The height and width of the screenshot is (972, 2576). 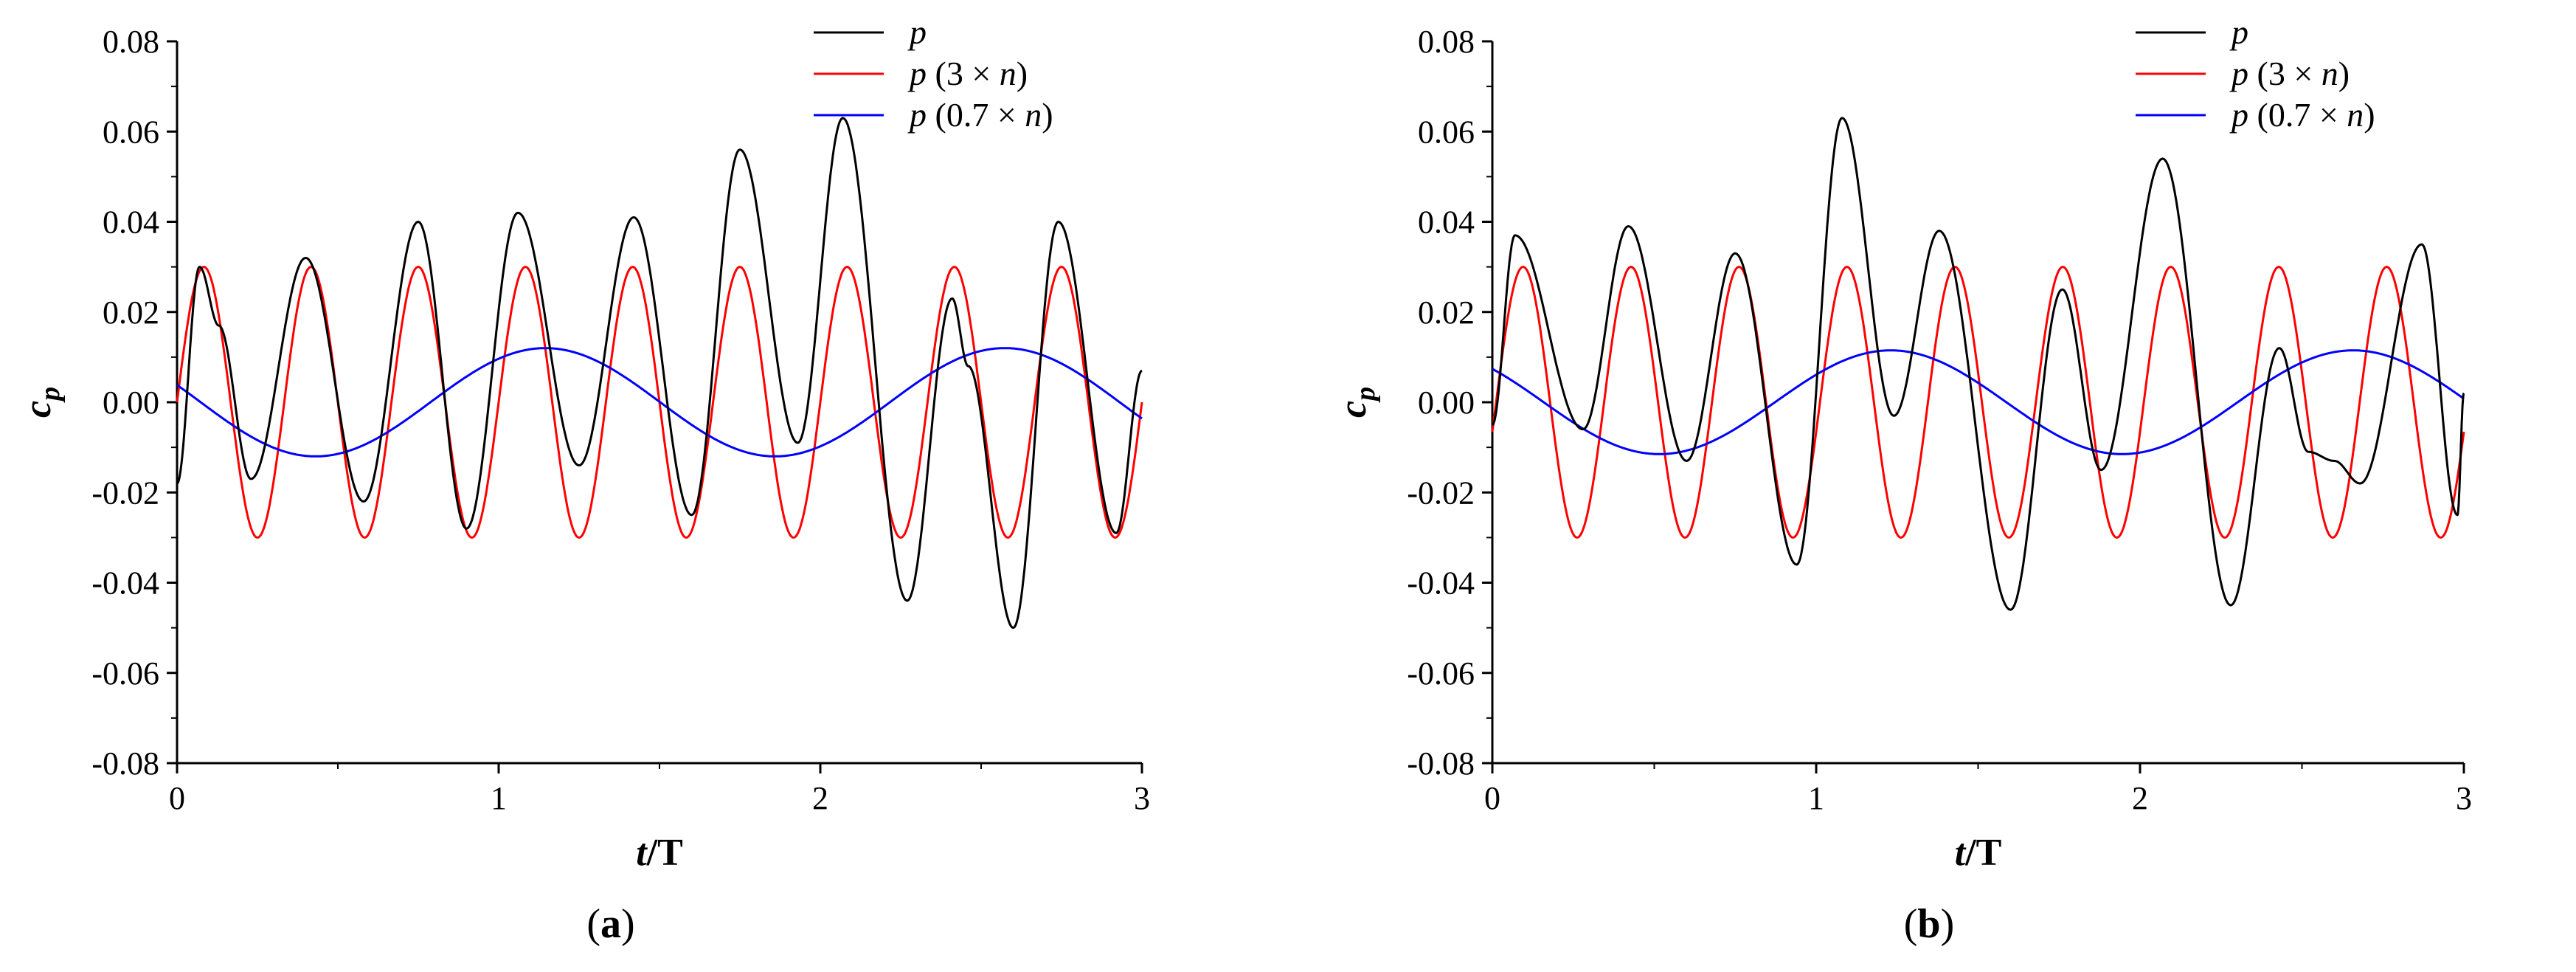 I want to click on panel-letter: b, so click(x=1929, y=924).